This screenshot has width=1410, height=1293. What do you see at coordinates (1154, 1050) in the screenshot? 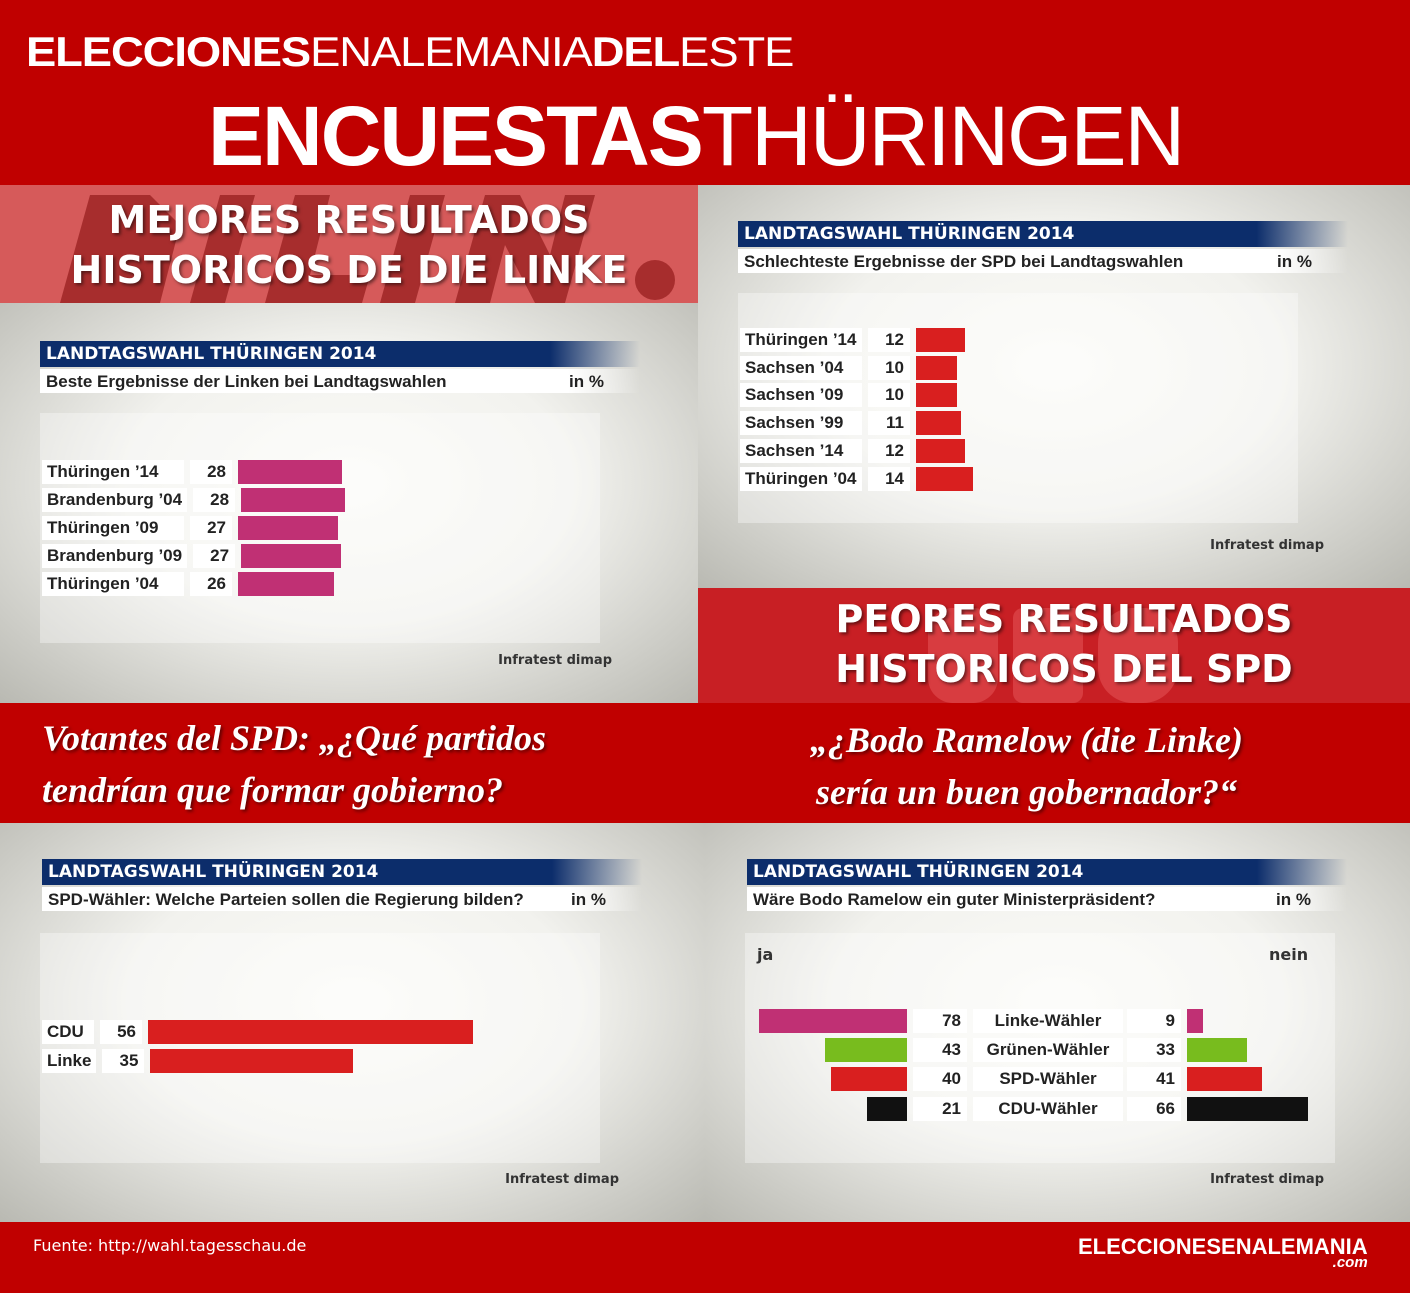
I see `nein-value: 33` at bounding box center [1154, 1050].